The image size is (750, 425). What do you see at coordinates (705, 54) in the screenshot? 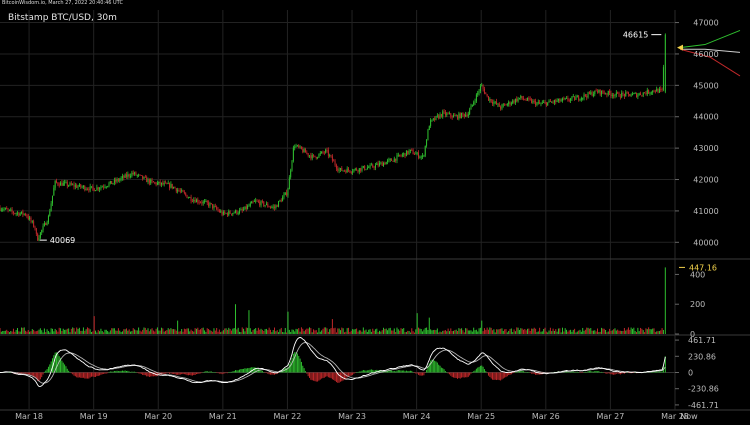
I see `price-tick-label: 46000` at bounding box center [705, 54].